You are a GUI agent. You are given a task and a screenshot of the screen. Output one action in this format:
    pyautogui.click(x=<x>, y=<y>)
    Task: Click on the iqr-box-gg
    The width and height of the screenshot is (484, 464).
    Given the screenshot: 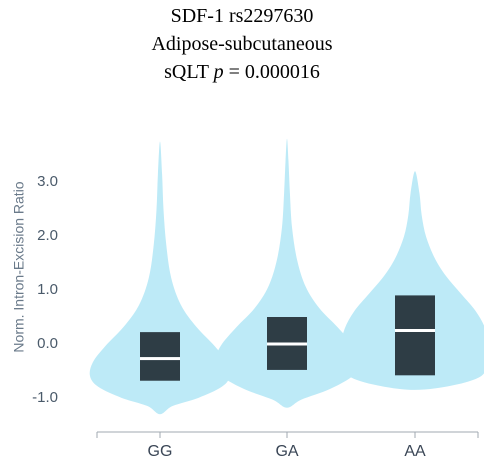 What is the action you would take?
    pyautogui.click(x=160, y=356)
    